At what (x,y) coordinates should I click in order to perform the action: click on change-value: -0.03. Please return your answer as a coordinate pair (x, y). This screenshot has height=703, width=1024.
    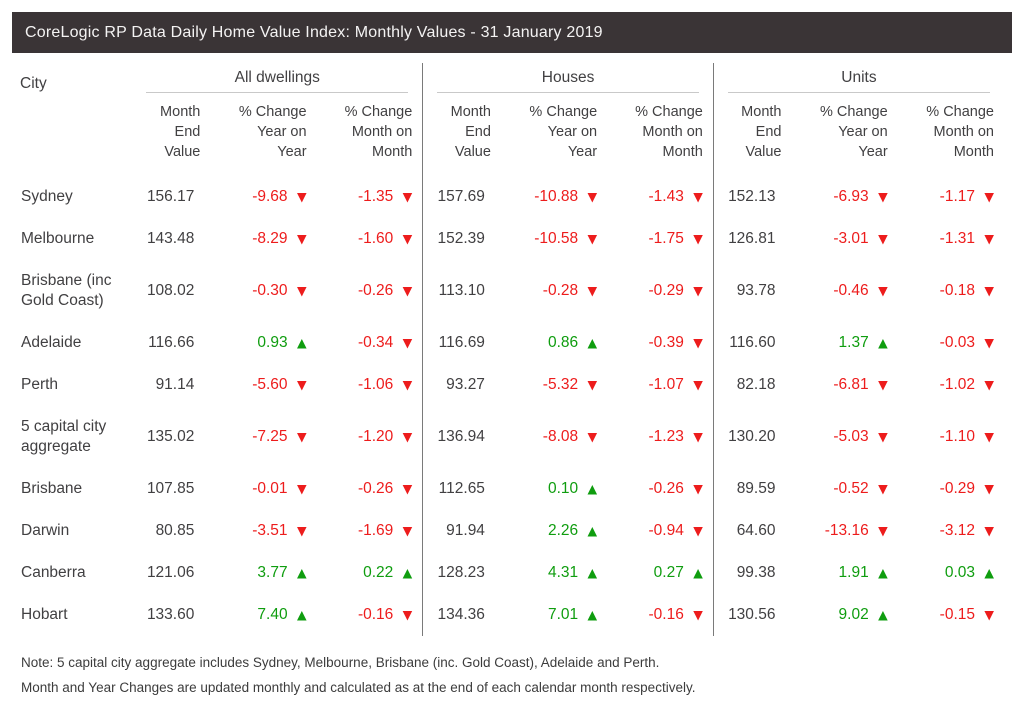
    Looking at the image, I should click on (957, 342).